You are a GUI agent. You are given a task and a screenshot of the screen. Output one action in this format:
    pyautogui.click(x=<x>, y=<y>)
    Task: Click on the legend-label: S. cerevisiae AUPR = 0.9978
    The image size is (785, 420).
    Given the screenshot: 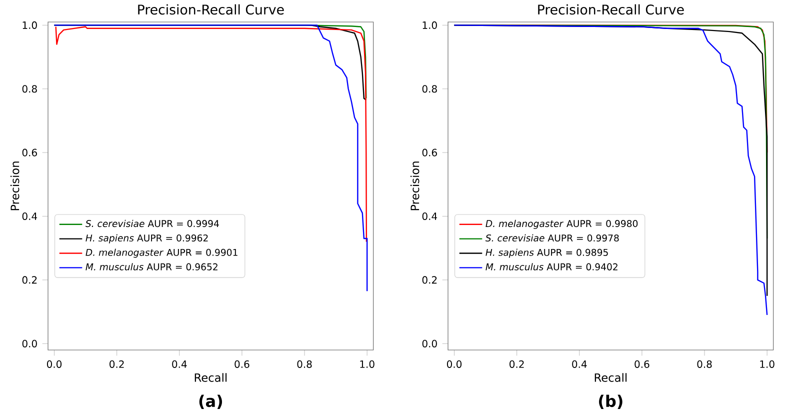 What is the action you would take?
    pyautogui.click(x=552, y=238)
    